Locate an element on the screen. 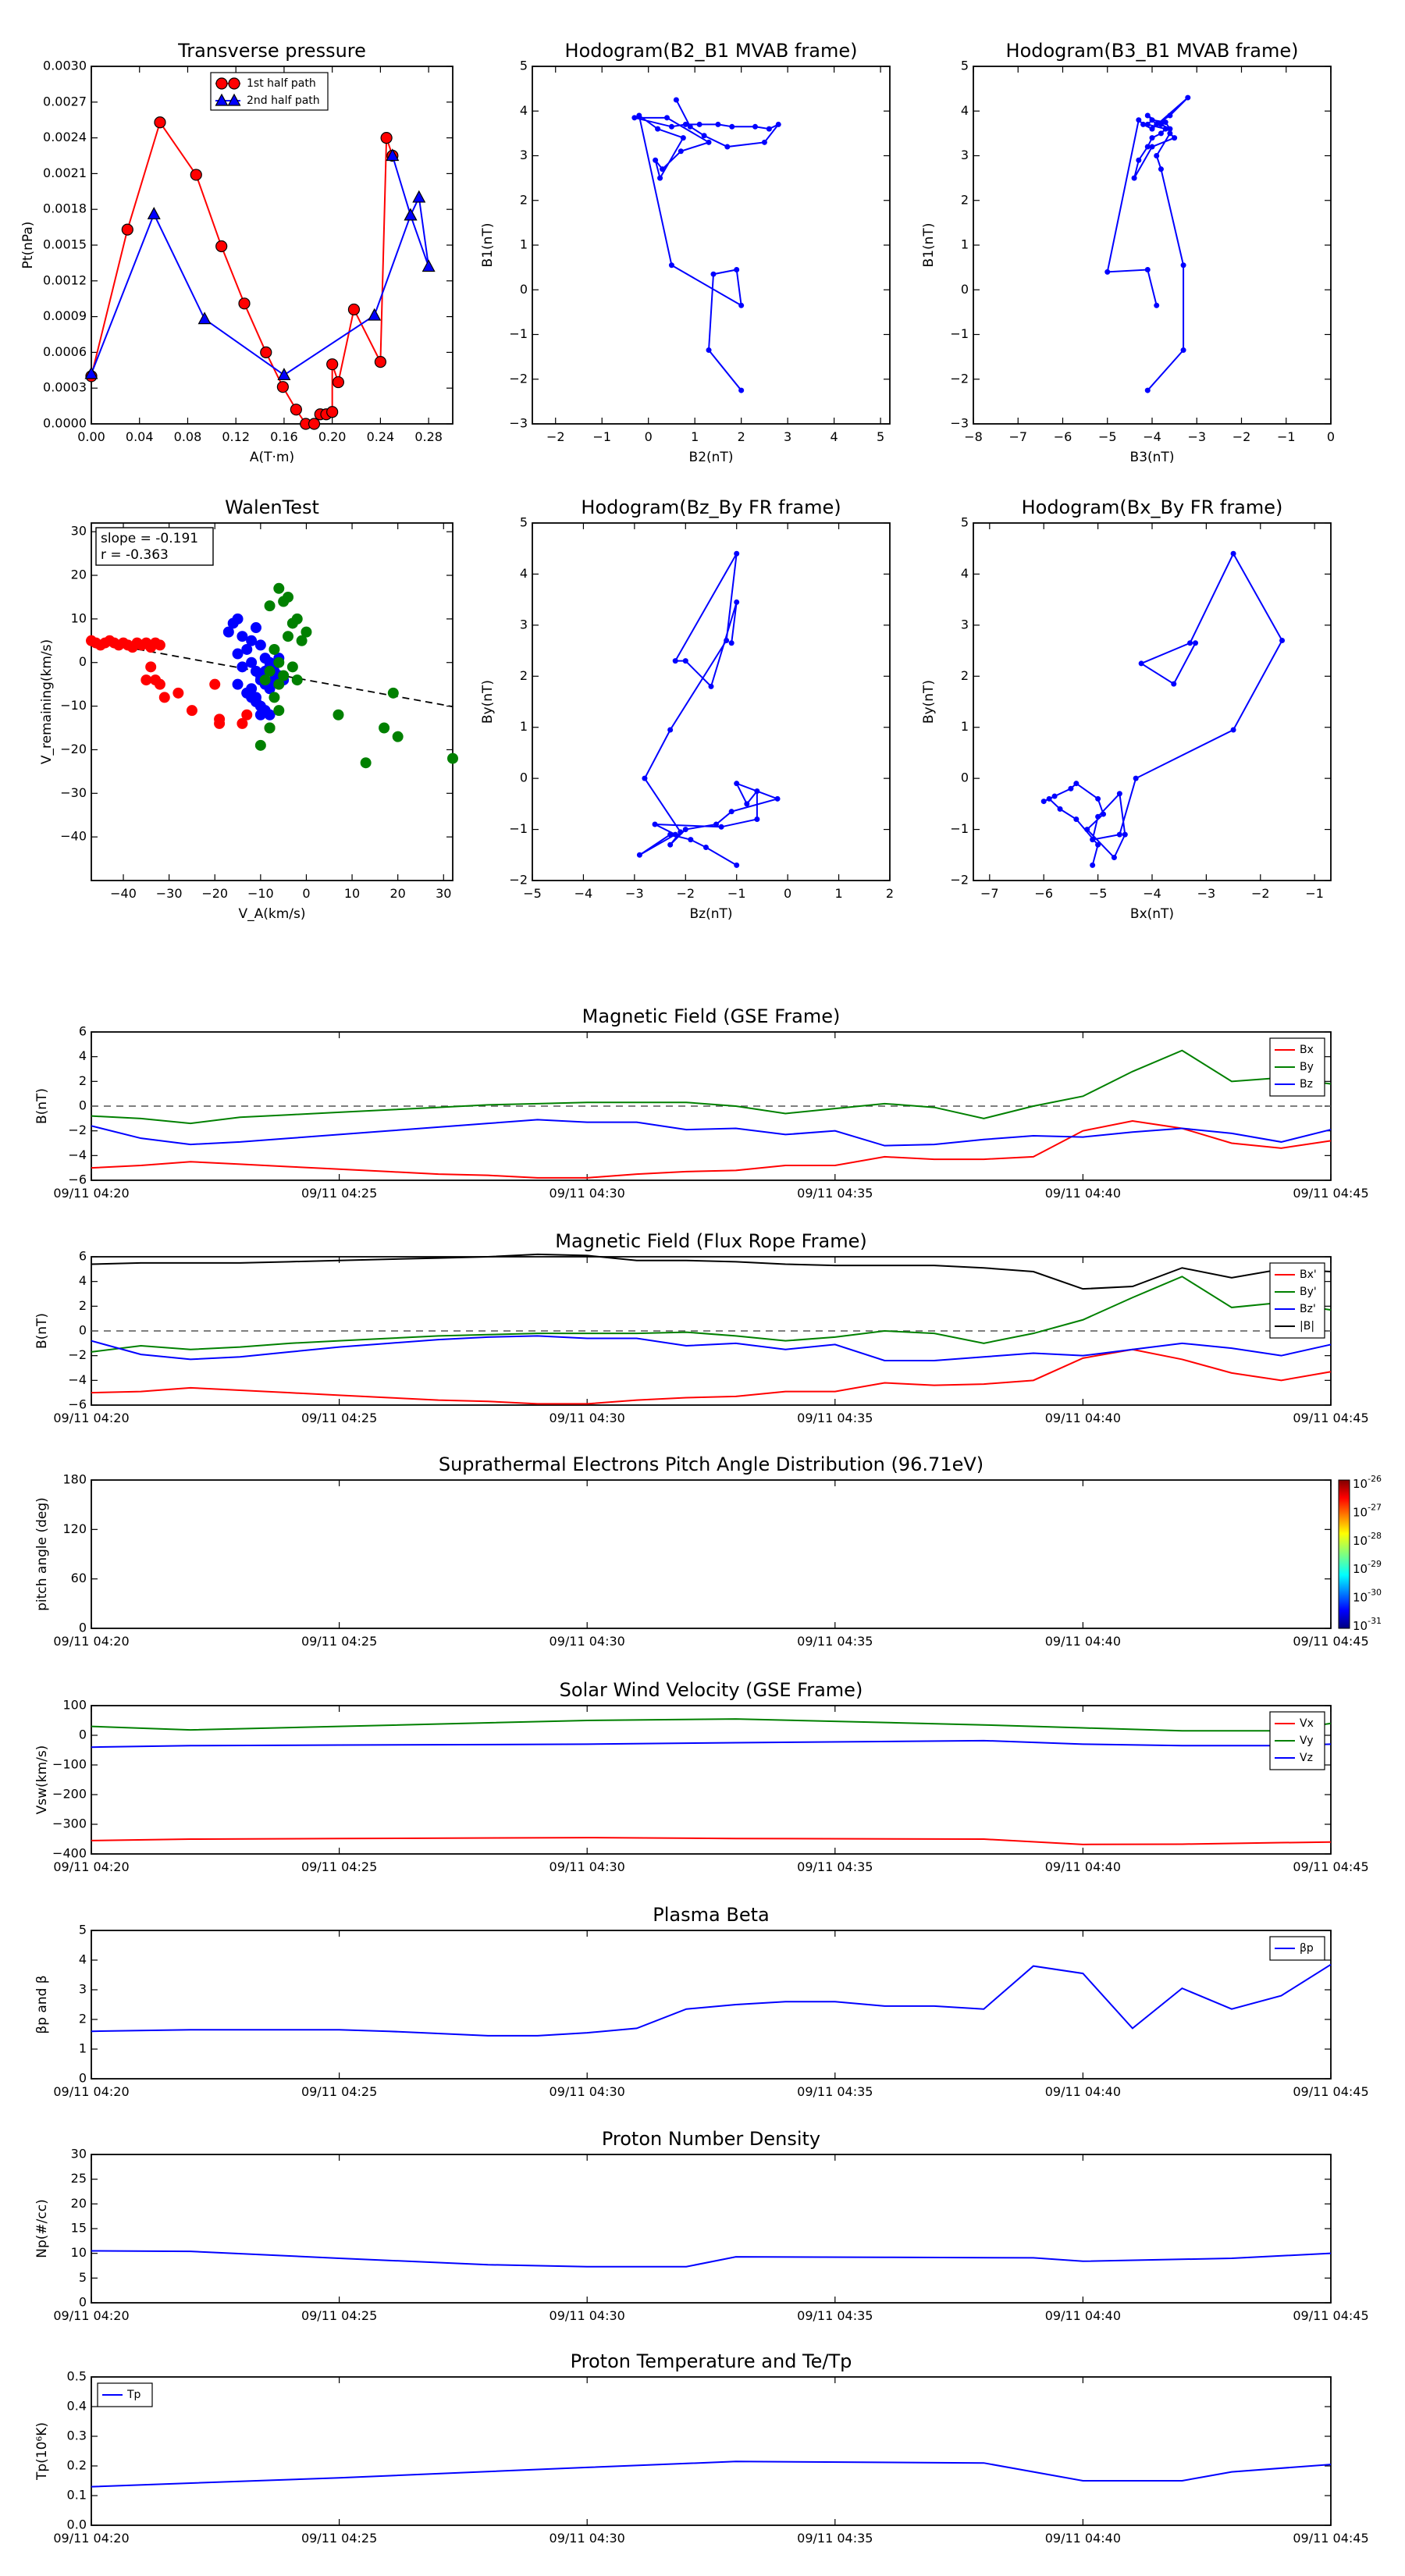  y-axis-label: By(nT) is located at coordinates (929, 702).